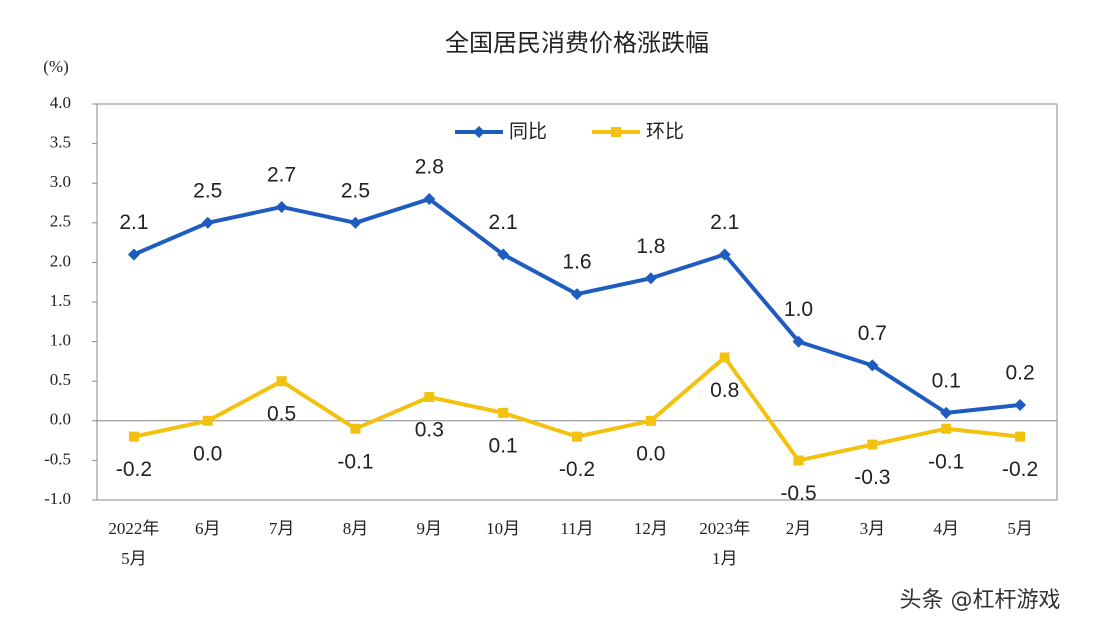  I want to click on y-tick-label: 2.0, so click(60, 260).